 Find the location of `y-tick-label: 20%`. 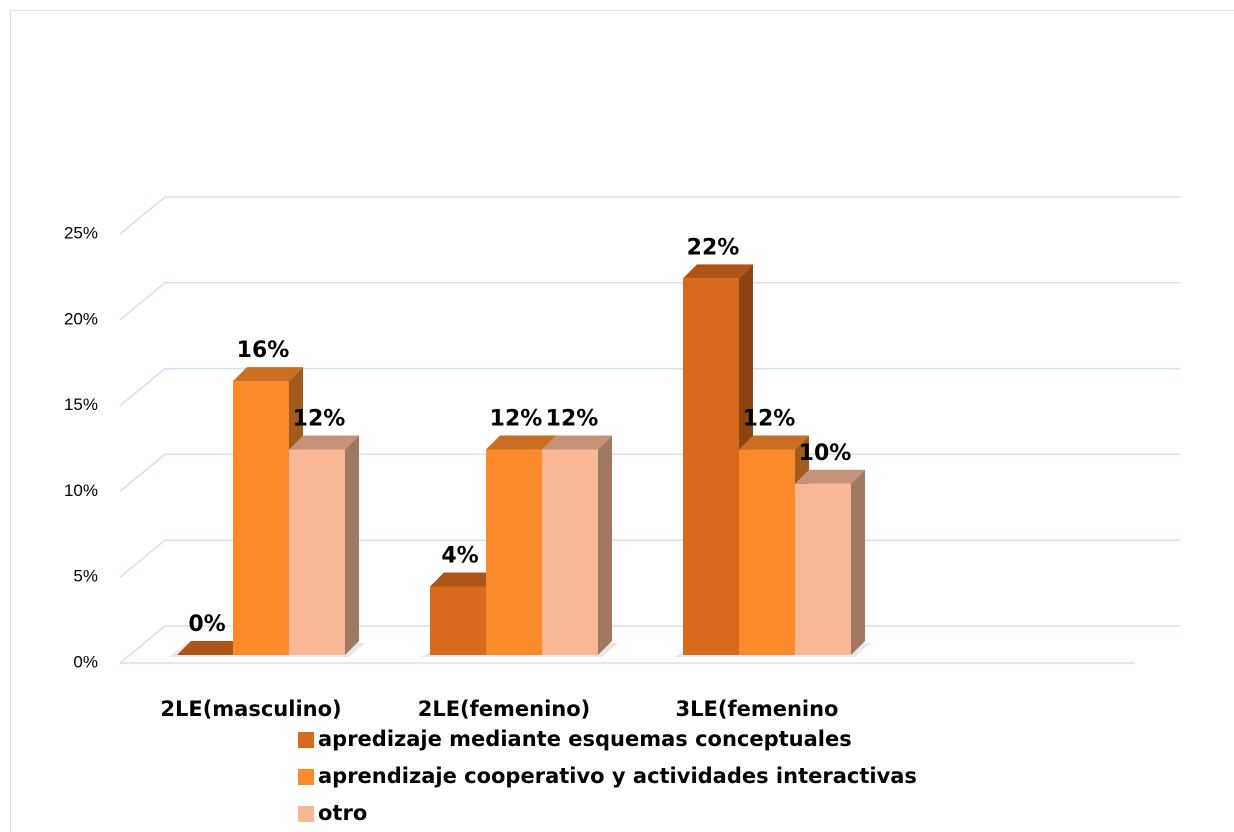

y-tick-label: 20% is located at coordinates (81, 318).